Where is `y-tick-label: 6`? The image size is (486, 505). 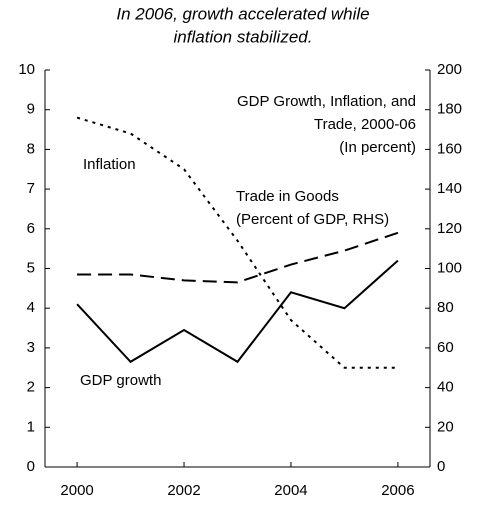
y-tick-label: 6 is located at coordinates (31, 228).